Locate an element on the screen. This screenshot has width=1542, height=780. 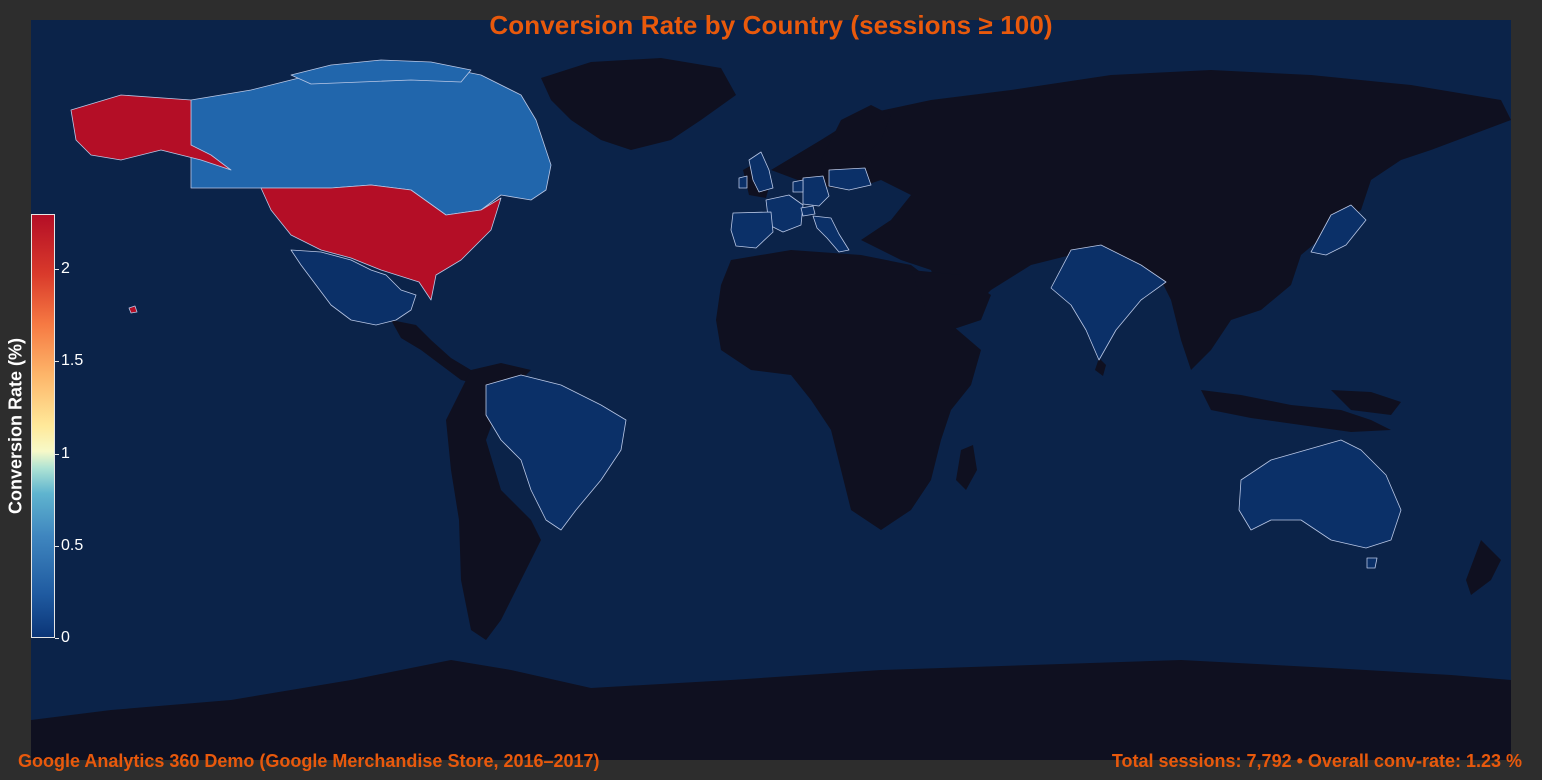
country-australia is located at coordinates (1320, 494).